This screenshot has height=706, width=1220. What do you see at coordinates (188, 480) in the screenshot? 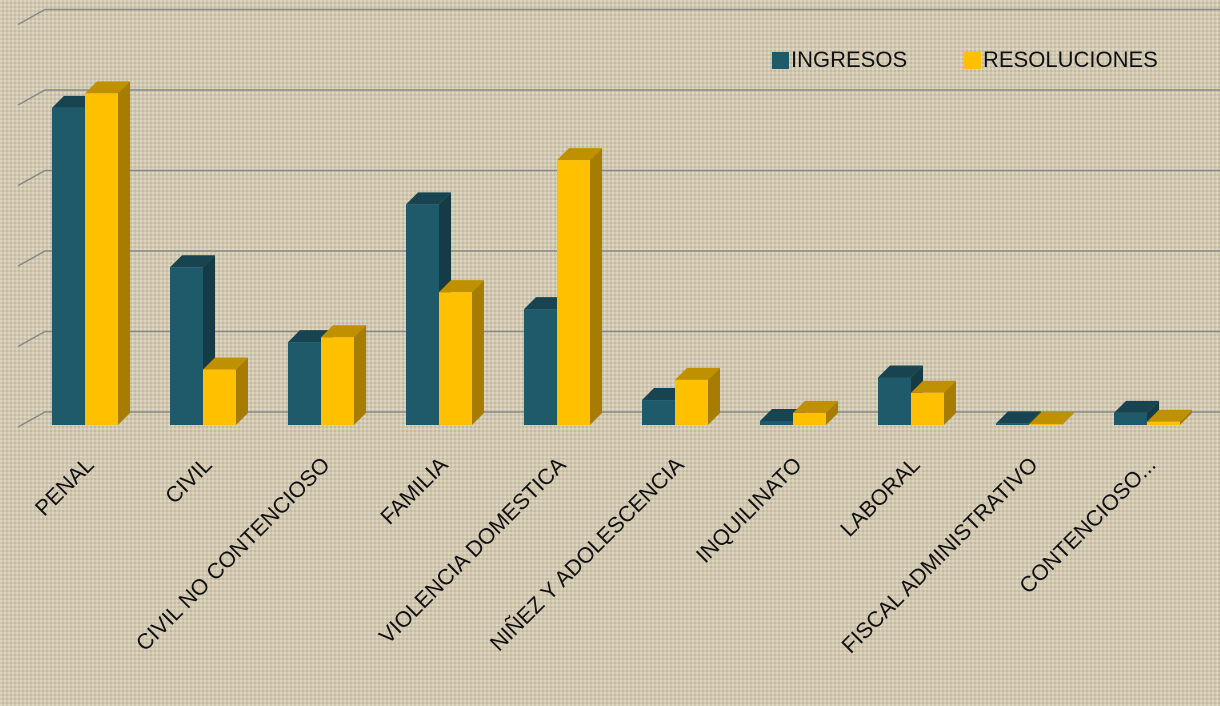
I see `x-tick-label: CIVIL` at bounding box center [188, 480].